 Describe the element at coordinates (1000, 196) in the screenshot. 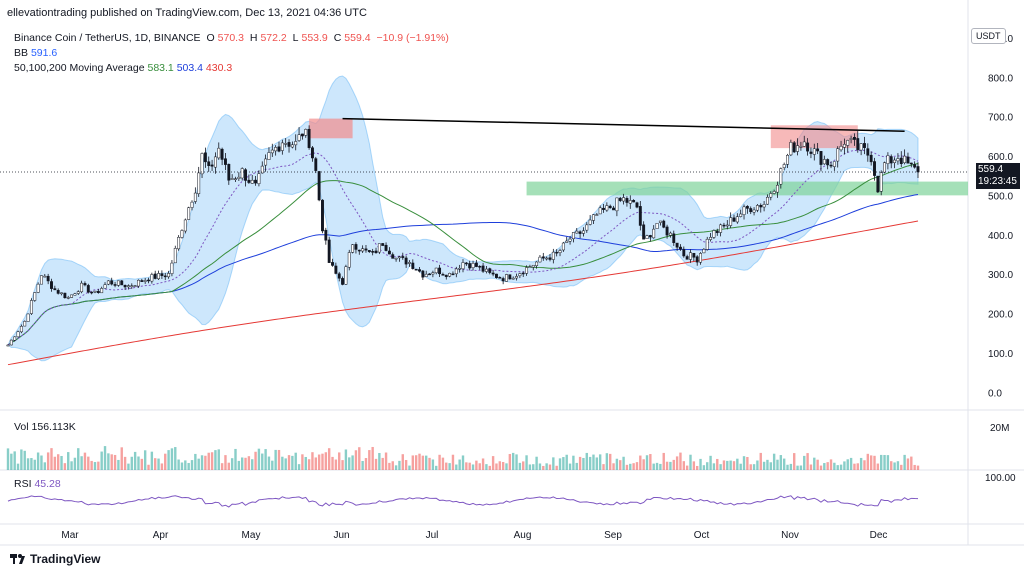

I see `y-tick-label: 500.0` at that location.